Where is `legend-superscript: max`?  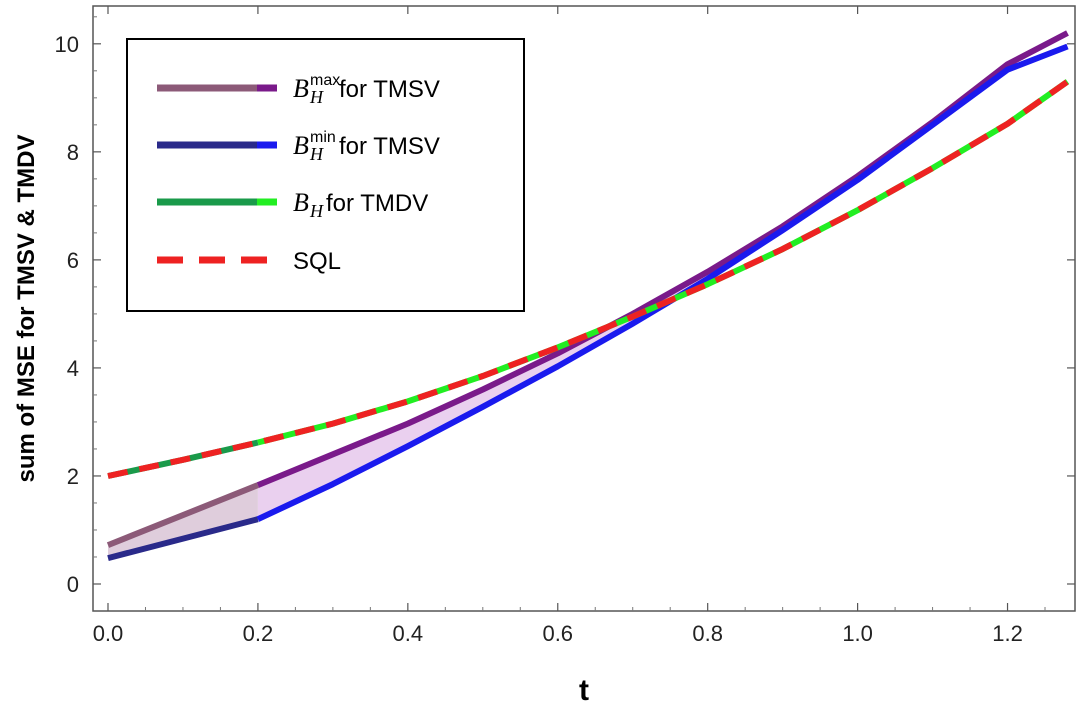
legend-superscript: max is located at coordinates (325, 80).